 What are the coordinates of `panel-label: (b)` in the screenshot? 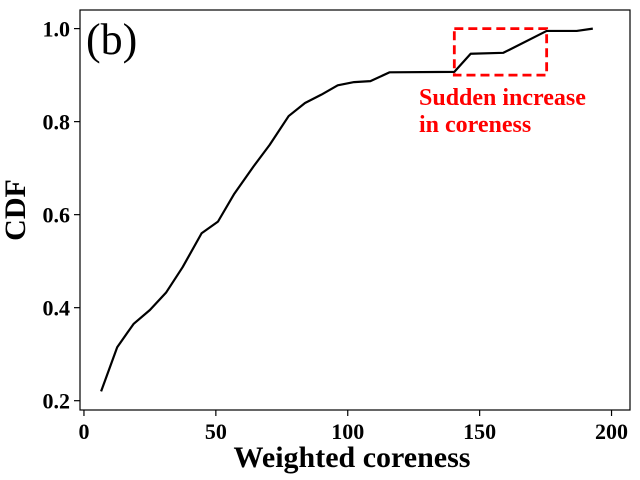 It's located at (111, 39).